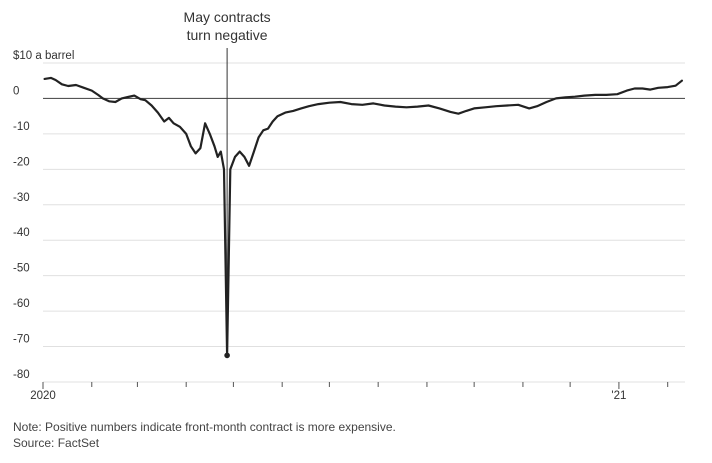 The height and width of the screenshot is (463, 712). I want to click on y-tick-label: -30, so click(21, 198).